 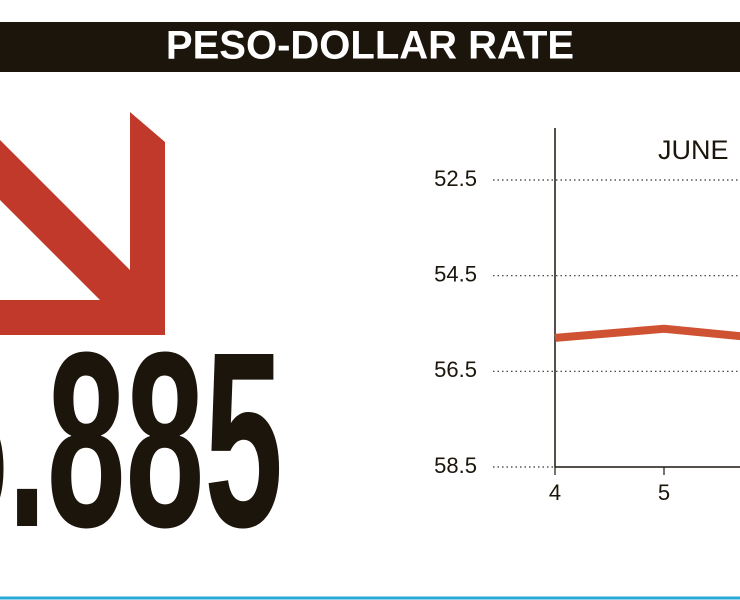 What do you see at coordinates (455, 465) in the screenshot?
I see `y-tick-label: 58.5` at bounding box center [455, 465].